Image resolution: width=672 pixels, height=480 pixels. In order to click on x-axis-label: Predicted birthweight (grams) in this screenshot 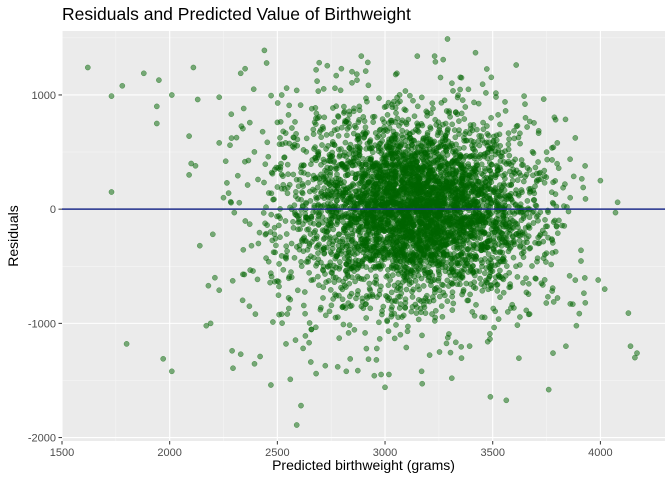, I will do `click(363, 465)`.